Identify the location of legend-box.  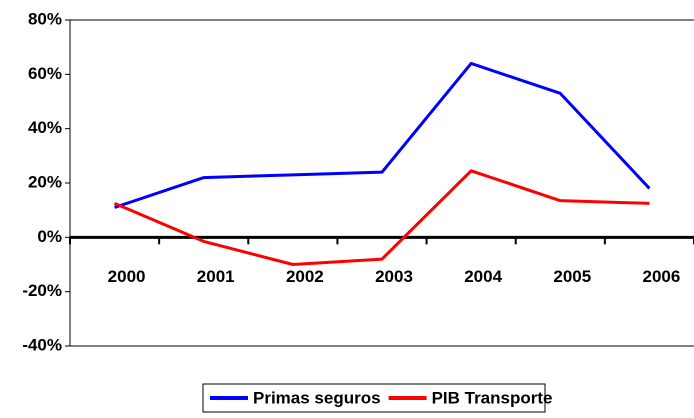
(374, 398).